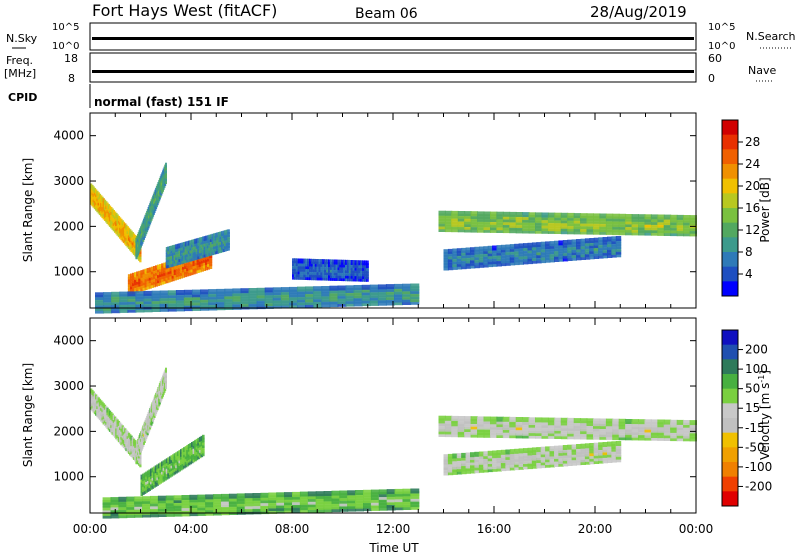 This screenshot has height=554, width=800. I want to click on noise-panel: N.Sky 10^5 10^0 10^5 10^0 N.Search, so click(401, 37).